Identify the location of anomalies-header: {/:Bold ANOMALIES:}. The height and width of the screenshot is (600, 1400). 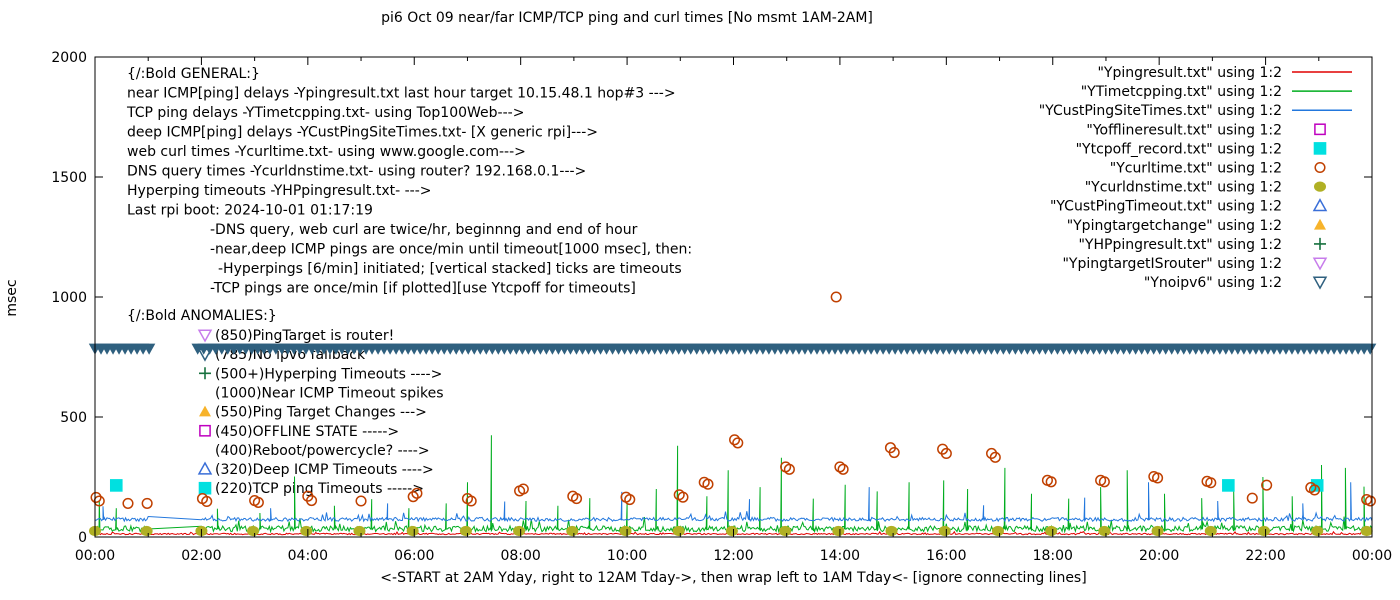
(202, 316).